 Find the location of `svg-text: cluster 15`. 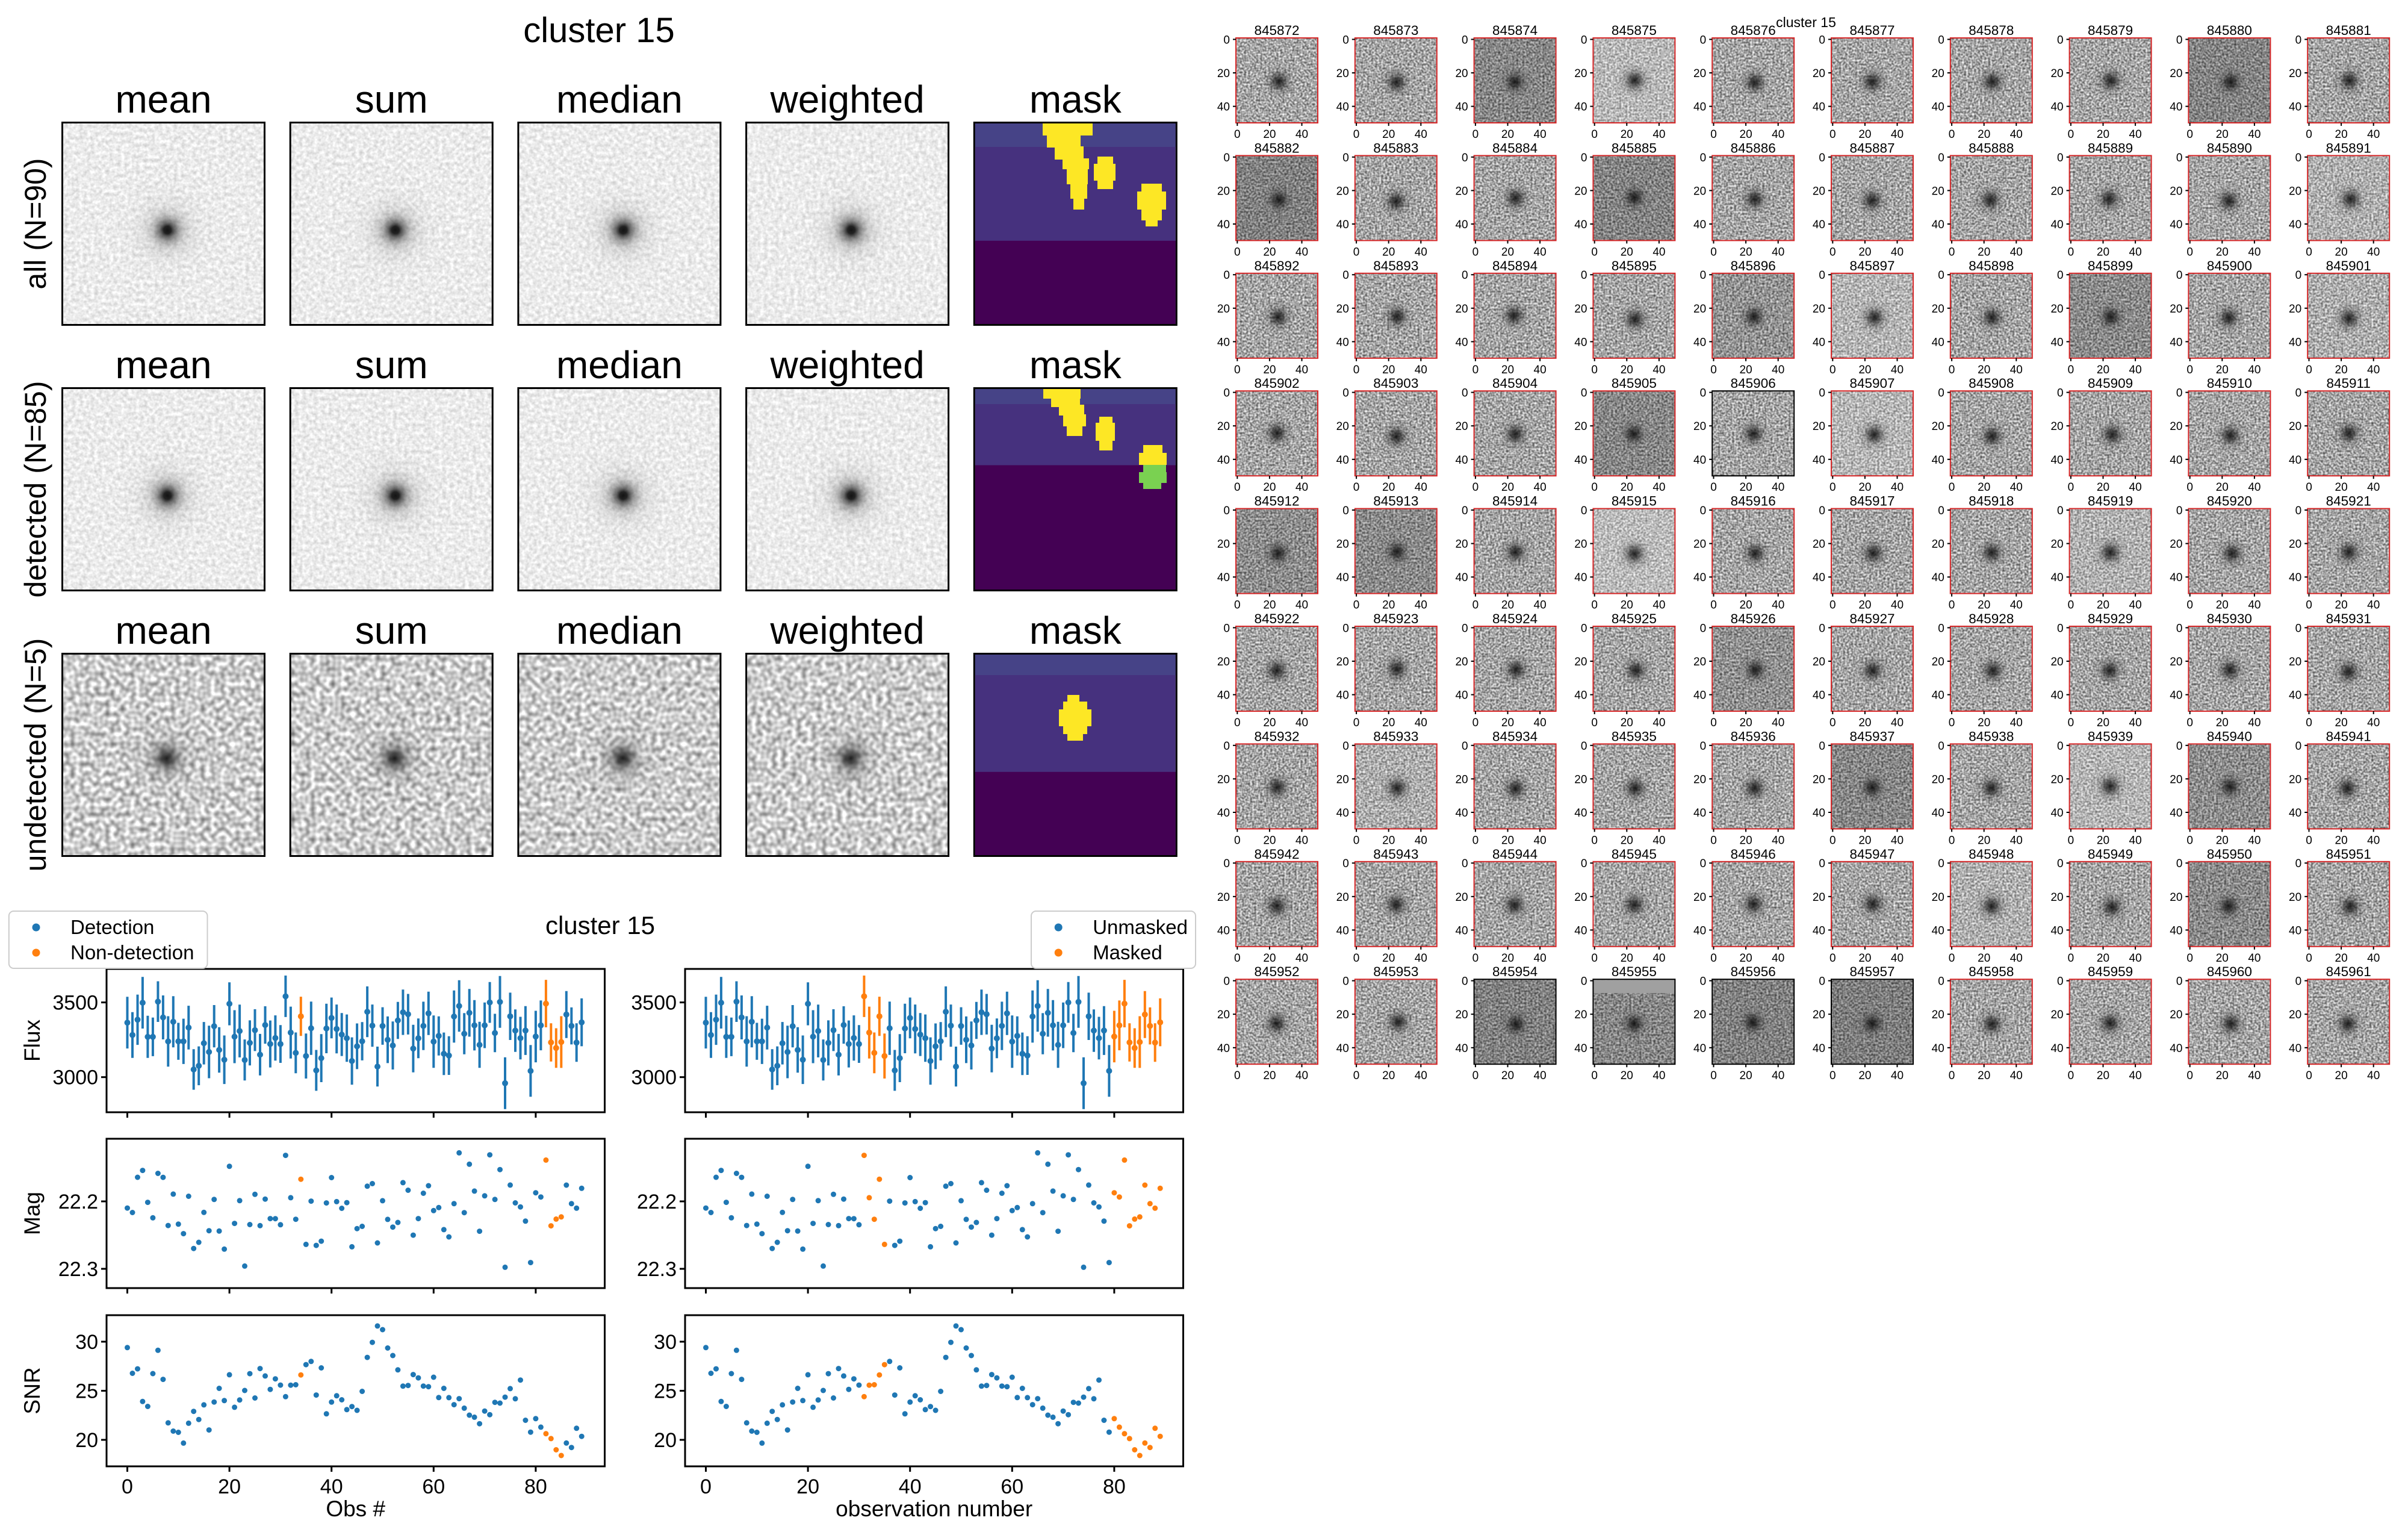

svg-text: cluster 15 is located at coordinates (1806, 22).